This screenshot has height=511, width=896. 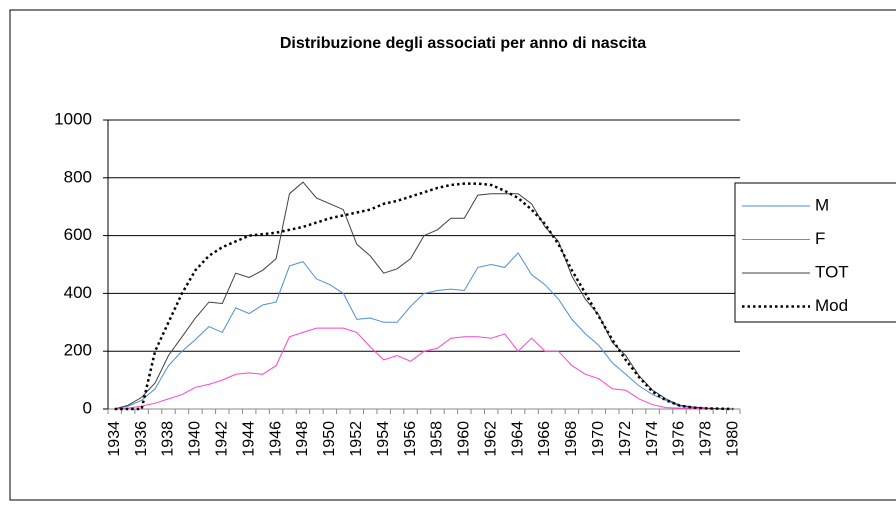 I want to click on y-tick-label: 200, so click(x=78, y=350).